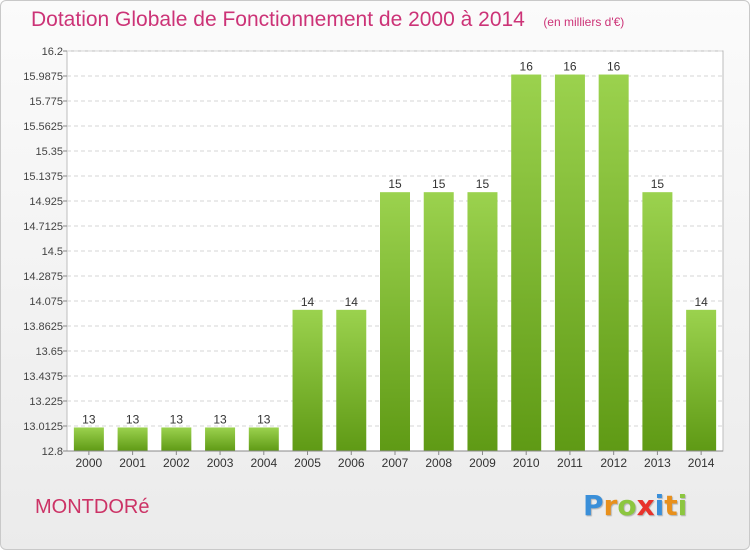  What do you see at coordinates (46, 402) in the screenshot?
I see `y-tick-label: 13.225` at bounding box center [46, 402].